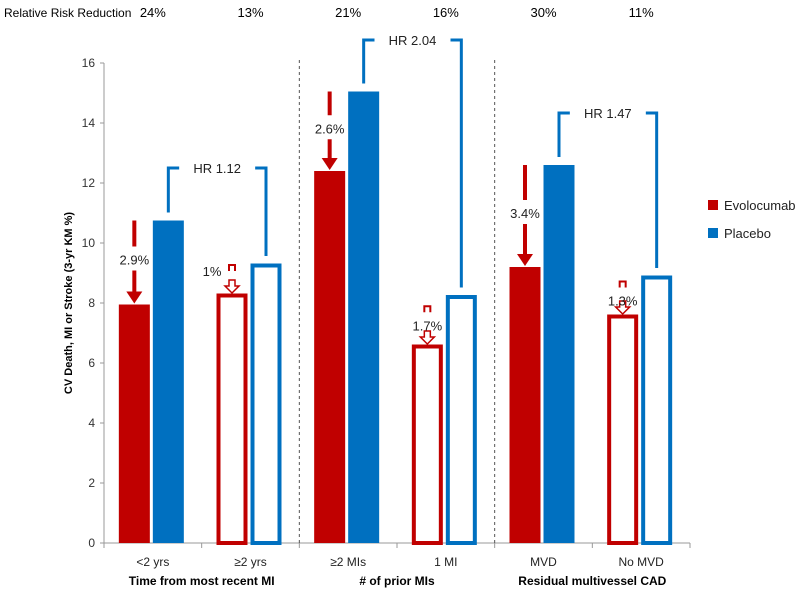 This screenshot has width=808, height=606. What do you see at coordinates (641, 562) in the screenshot?
I see `x-tick-label: No MVD` at bounding box center [641, 562].